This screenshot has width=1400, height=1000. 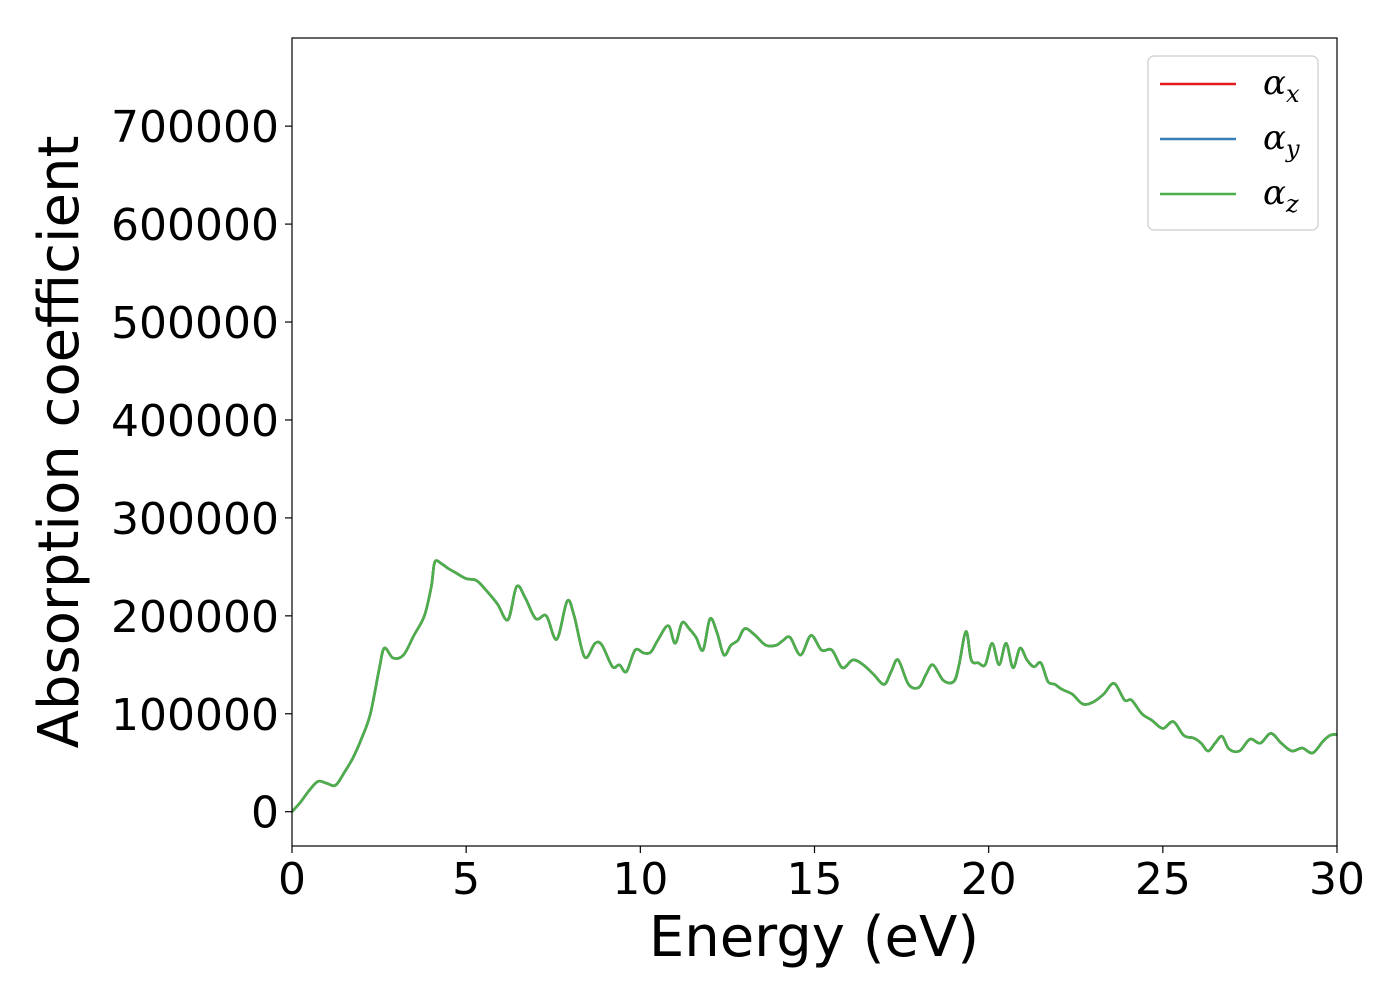 I want to click on x-tick-label: 20, so click(x=989, y=879).